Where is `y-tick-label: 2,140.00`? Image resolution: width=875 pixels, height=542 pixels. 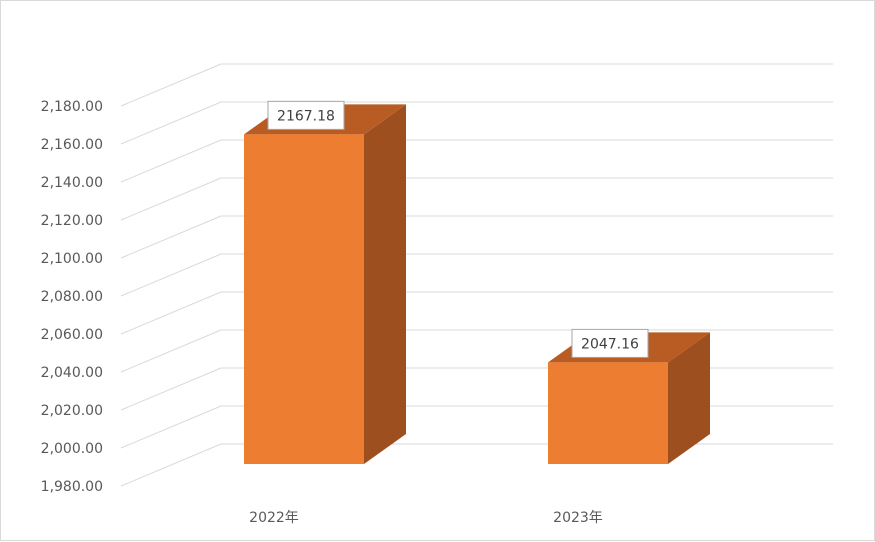
y-tick-label: 2,140.00 is located at coordinates (72, 183).